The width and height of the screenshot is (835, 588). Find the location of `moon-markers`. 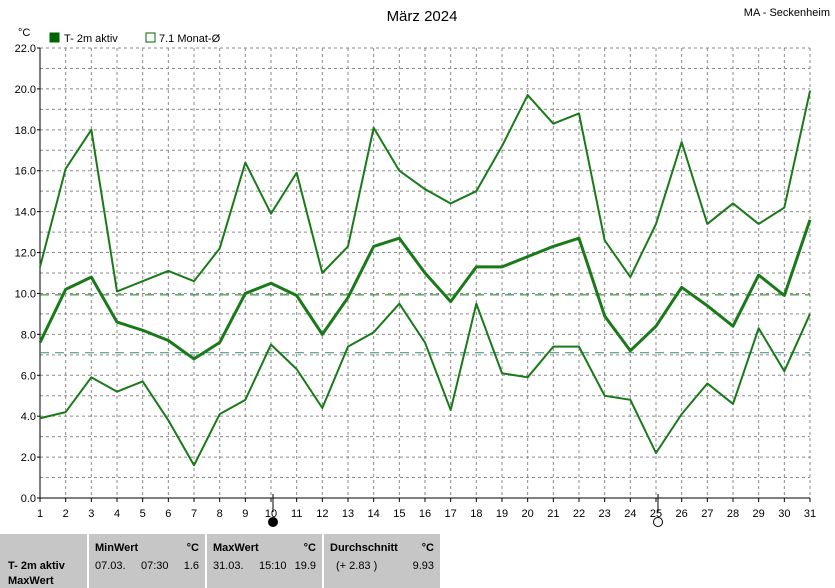

moon-markers is located at coordinates (465, 510).